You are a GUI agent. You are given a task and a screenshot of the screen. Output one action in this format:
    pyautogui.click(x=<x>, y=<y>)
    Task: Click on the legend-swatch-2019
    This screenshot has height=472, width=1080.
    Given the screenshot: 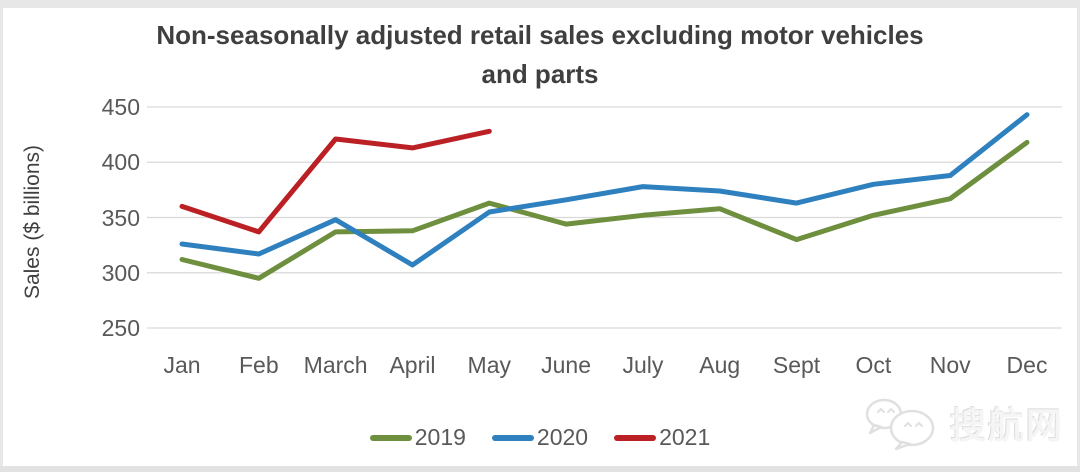 What is the action you would take?
    pyautogui.click(x=390, y=437)
    